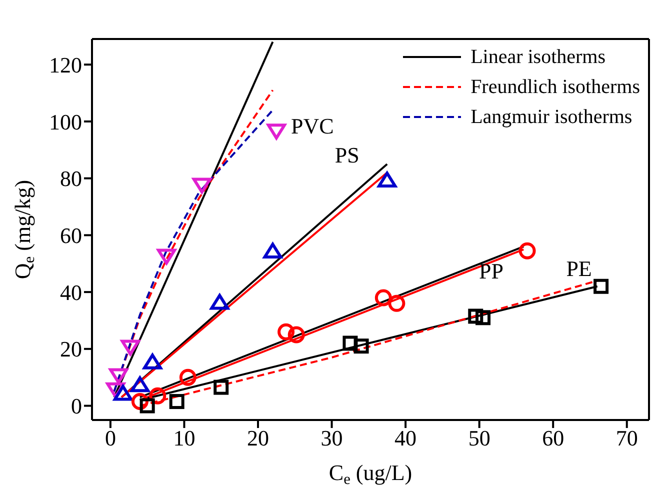 This screenshot has width=664, height=494. I want to click on x-tick-label: 60, so click(553, 438).